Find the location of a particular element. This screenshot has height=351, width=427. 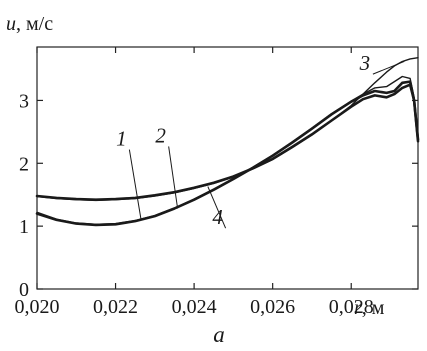

y-tick-label: 1 is located at coordinates (24, 227).